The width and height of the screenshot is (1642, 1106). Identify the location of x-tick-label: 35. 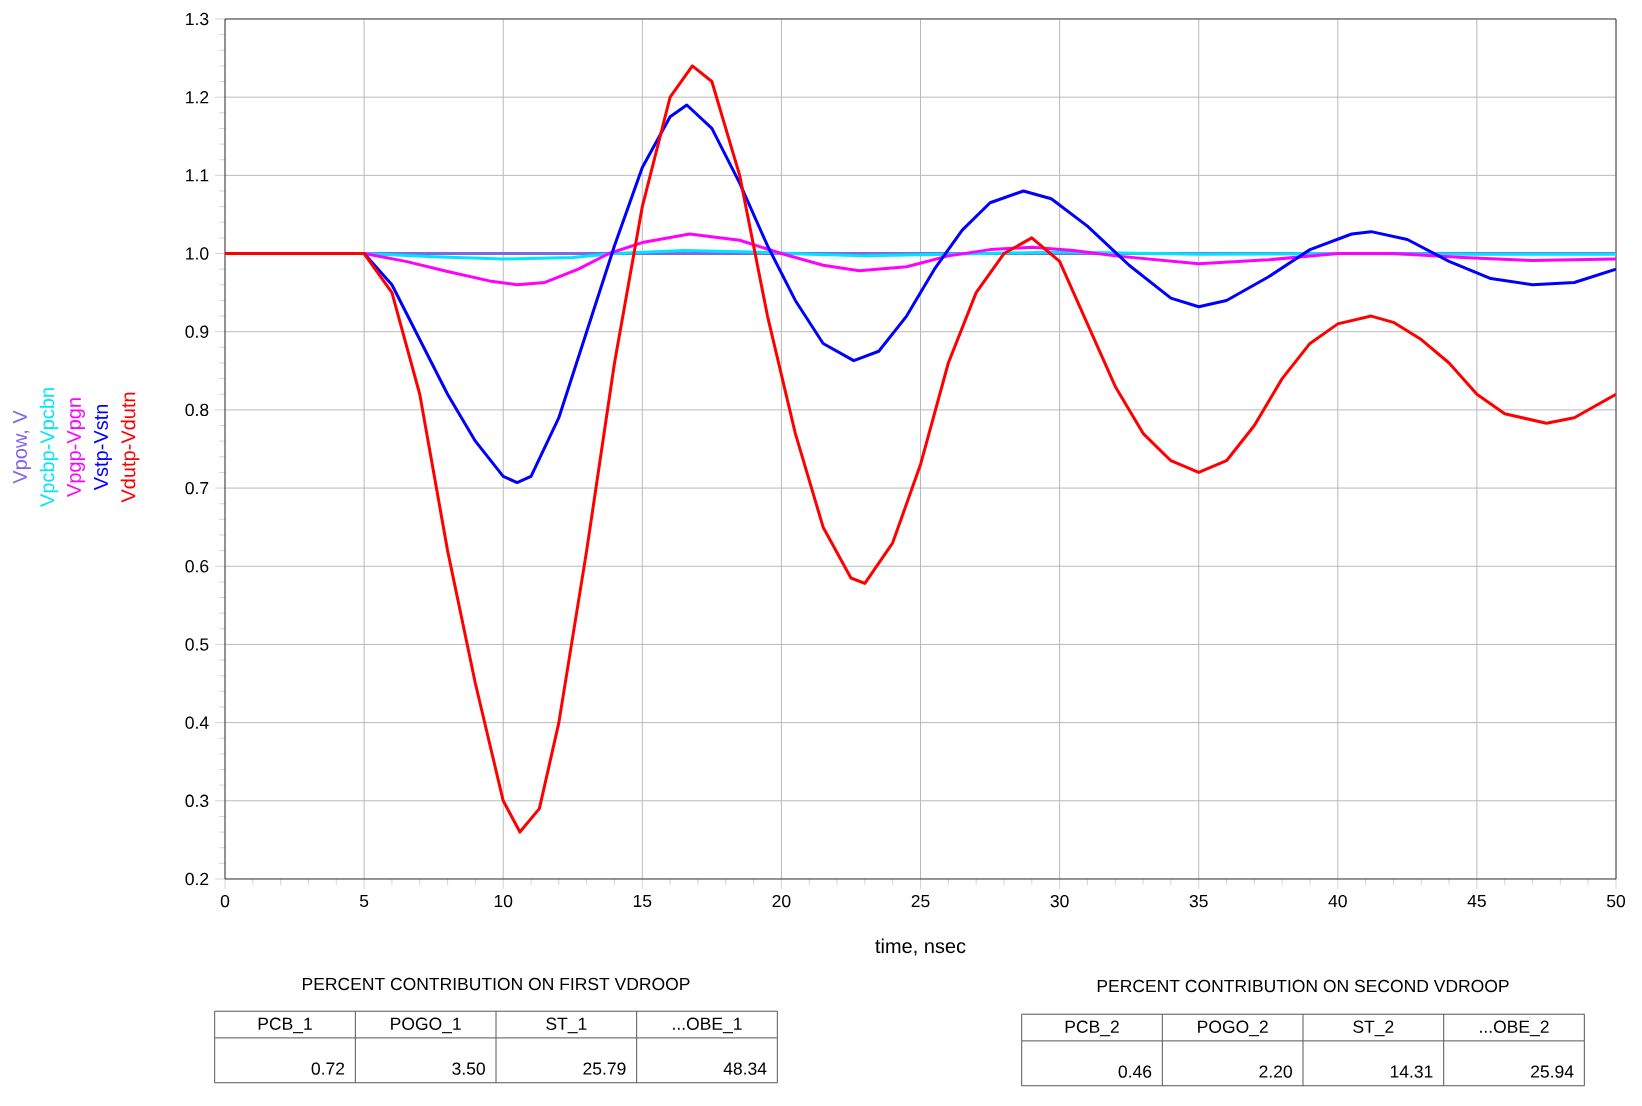
(1198, 901).